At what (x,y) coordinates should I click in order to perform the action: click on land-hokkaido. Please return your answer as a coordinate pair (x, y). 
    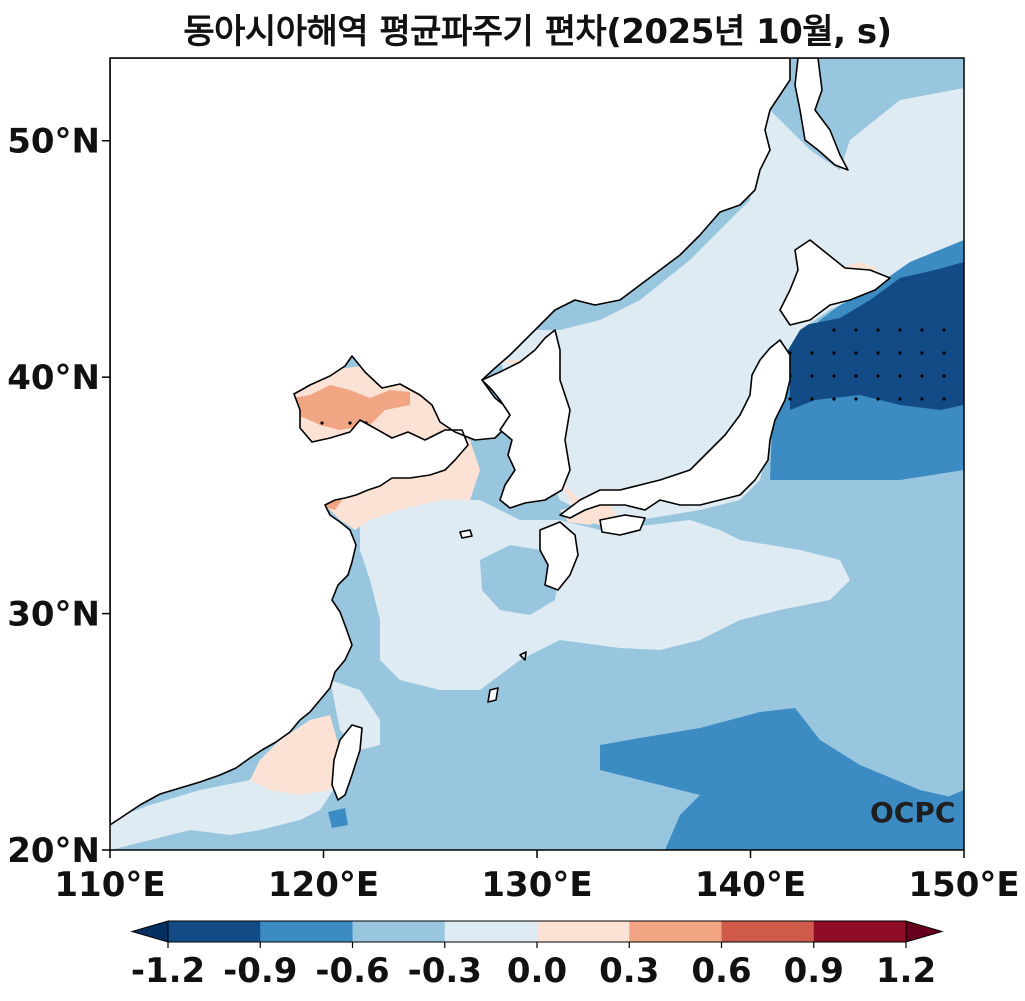
    Looking at the image, I should click on (835, 282).